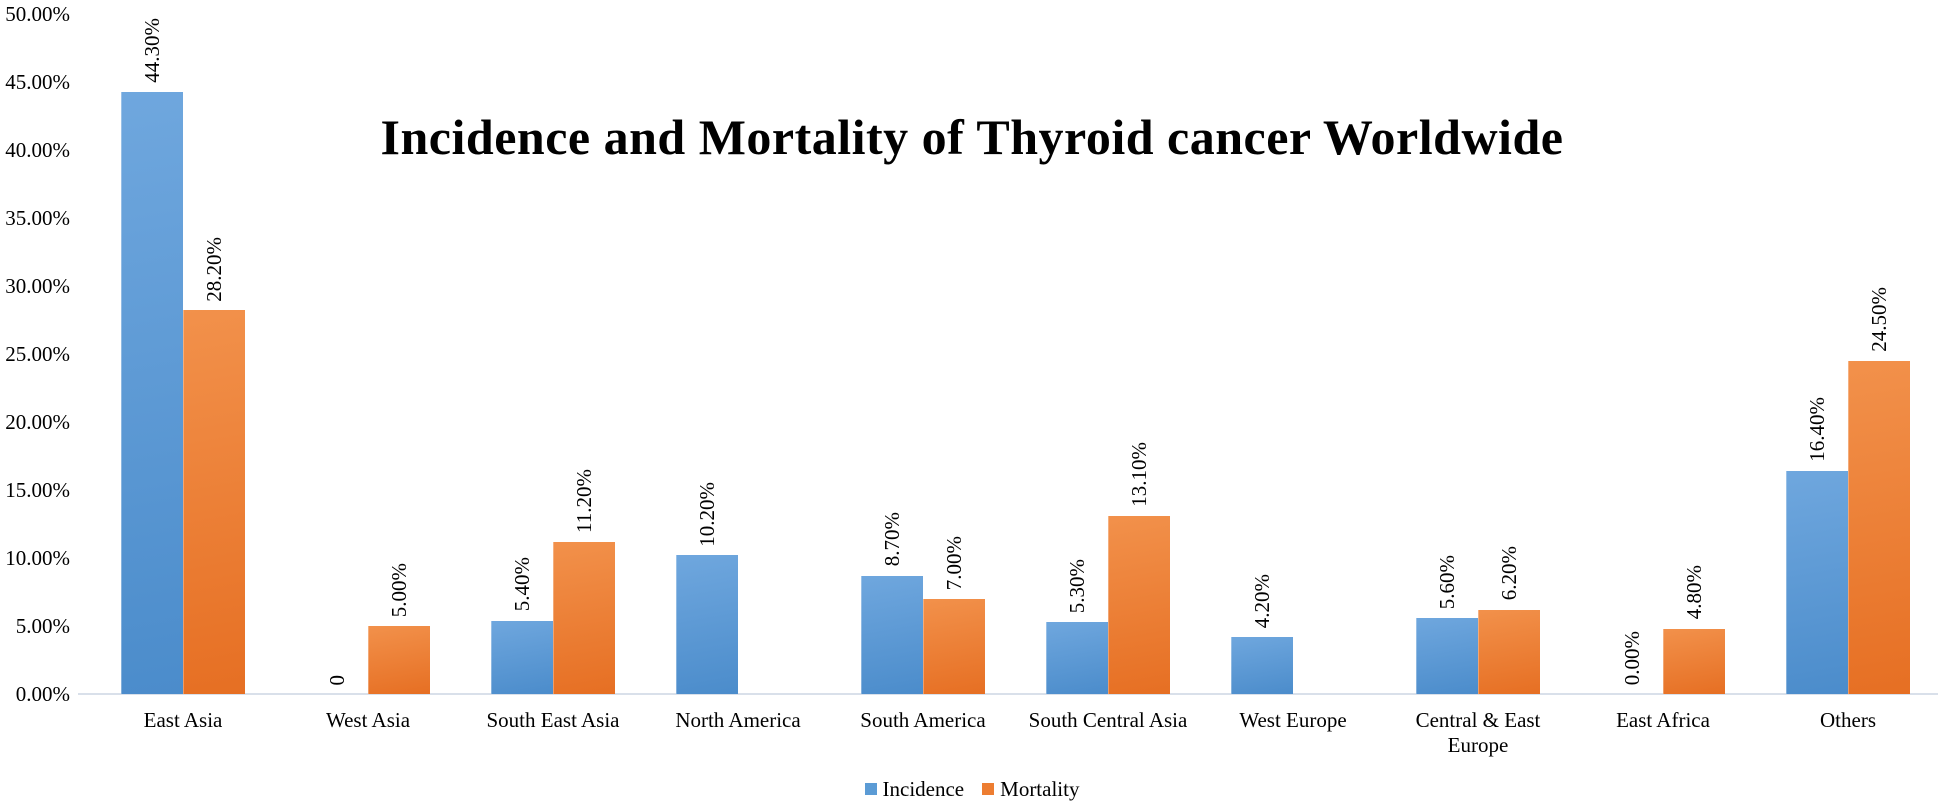 This screenshot has height=803, width=1944. I want to click on y-axis-tick-label: 10.00%, so click(37, 558).